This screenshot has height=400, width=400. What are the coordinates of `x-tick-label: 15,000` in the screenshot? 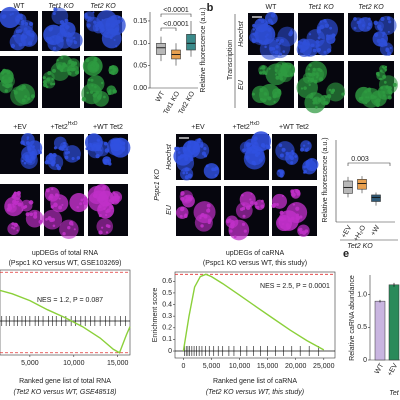 It's located at (118, 363).